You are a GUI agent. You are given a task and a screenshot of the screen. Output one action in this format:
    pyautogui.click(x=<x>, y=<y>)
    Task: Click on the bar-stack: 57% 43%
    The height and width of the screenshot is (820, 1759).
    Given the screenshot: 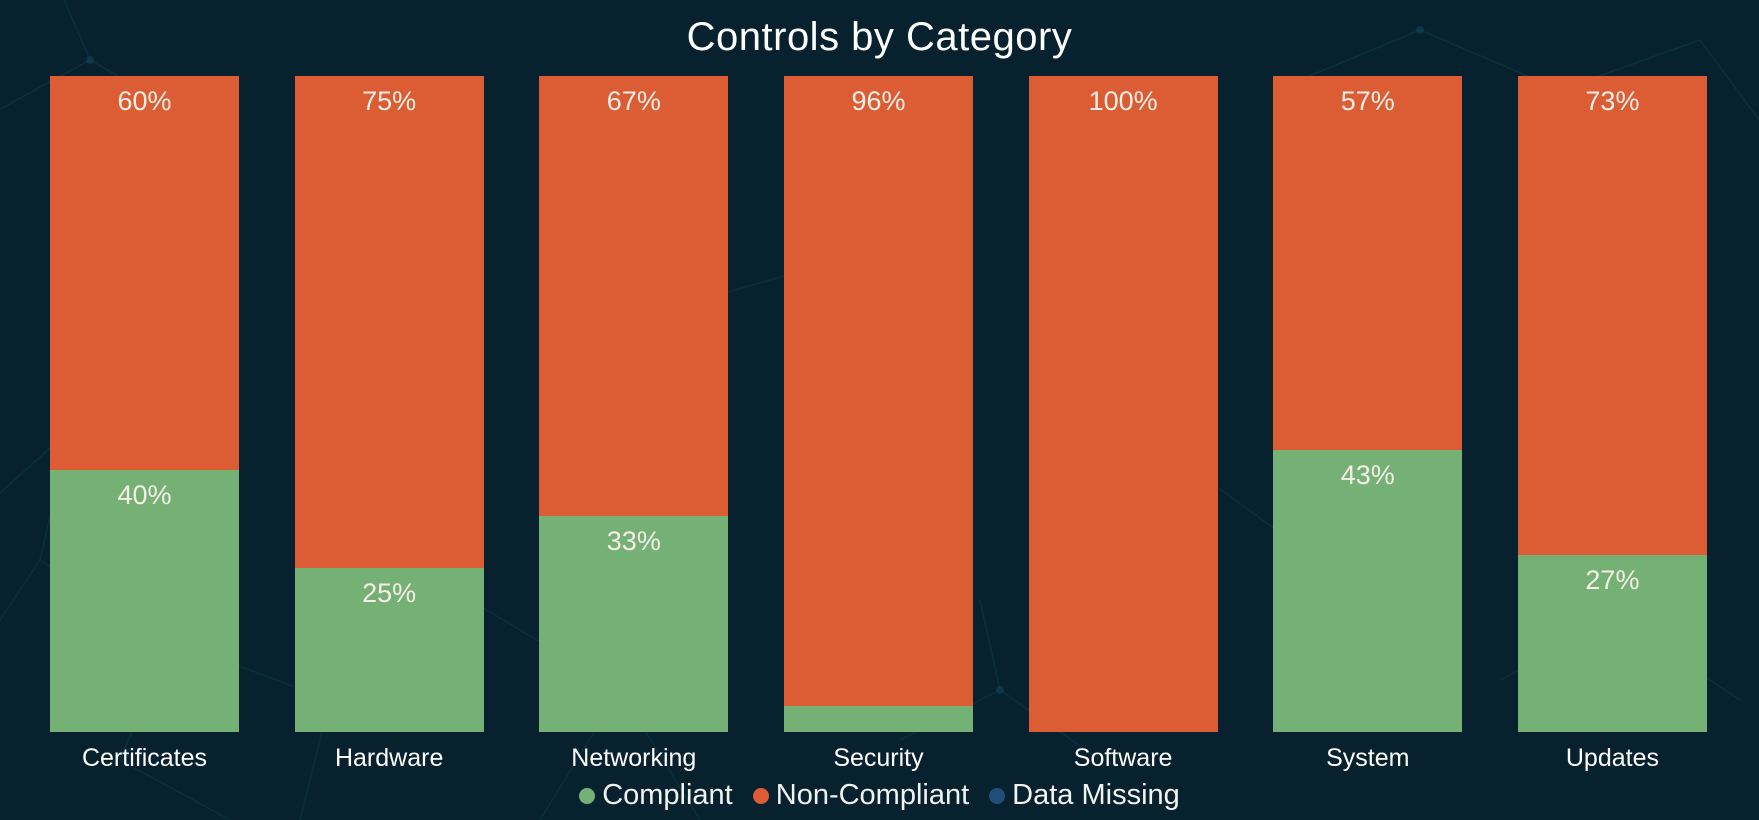 What is the action you would take?
    pyautogui.click(x=1368, y=404)
    